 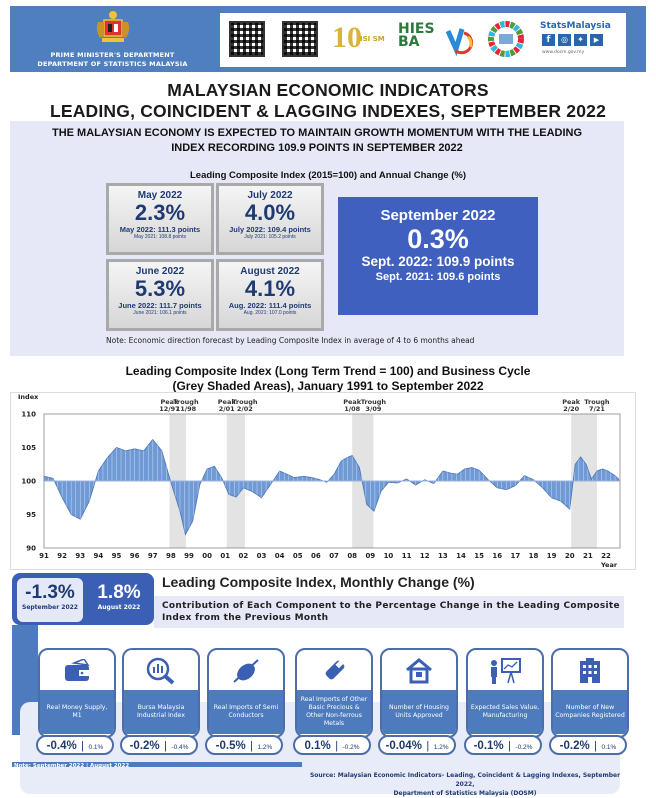 I want to click on x-tick-label: 13, so click(x=443, y=556).